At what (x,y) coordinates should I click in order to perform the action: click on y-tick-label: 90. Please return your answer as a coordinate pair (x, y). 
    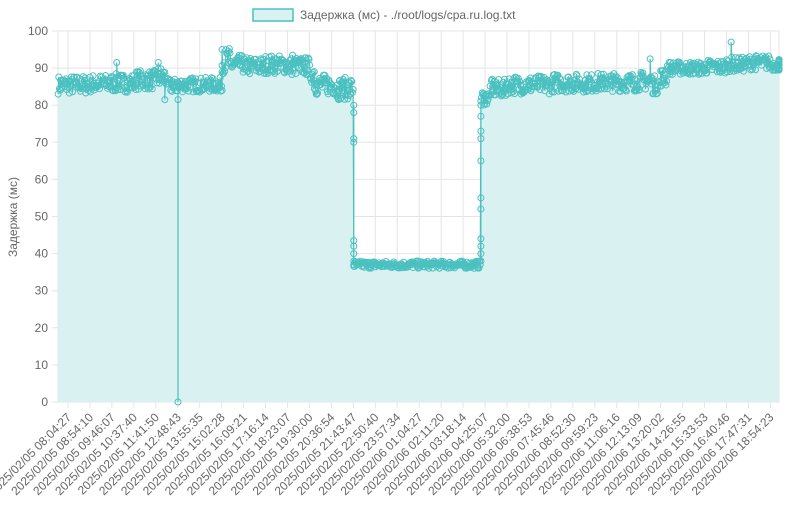
    Looking at the image, I should click on (42, 68).